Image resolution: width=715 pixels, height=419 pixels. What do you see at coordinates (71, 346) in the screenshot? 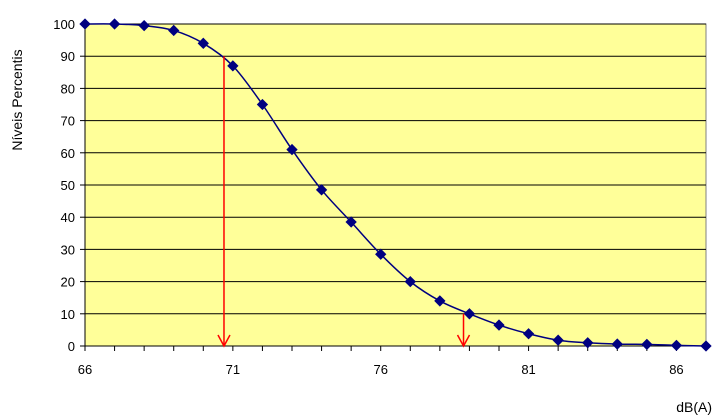
I see `y-tick-label: 0` at bounding box center [71, 346].